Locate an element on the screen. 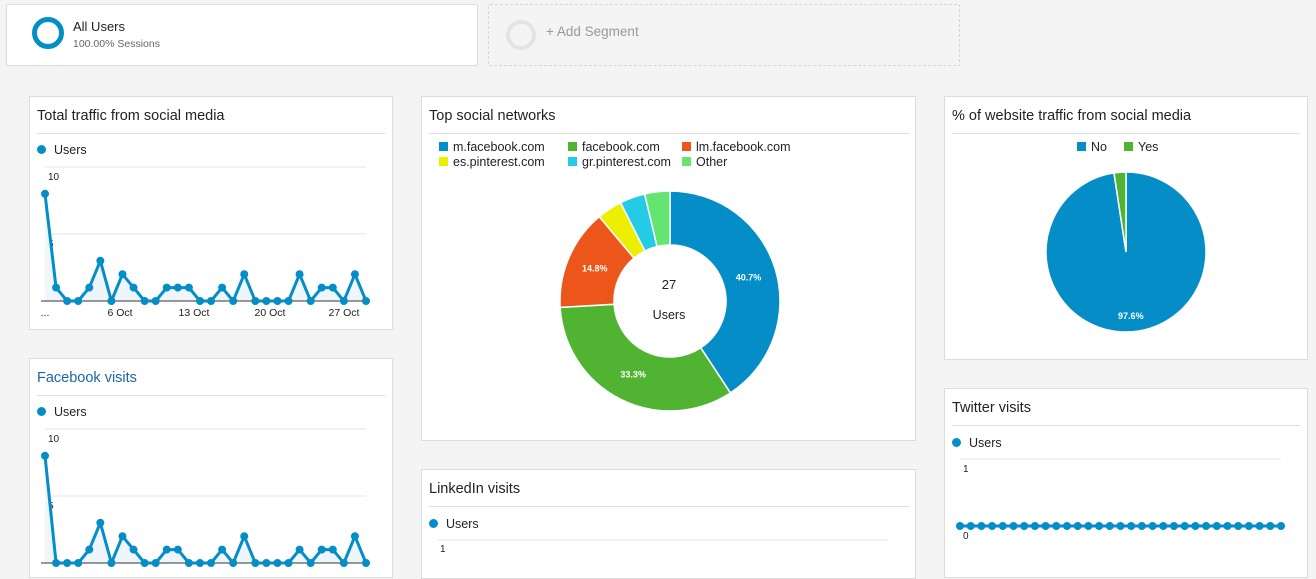 This screenshot has width=1316, height=579. data-label: 33.3% is located at coordinates (633, 374).